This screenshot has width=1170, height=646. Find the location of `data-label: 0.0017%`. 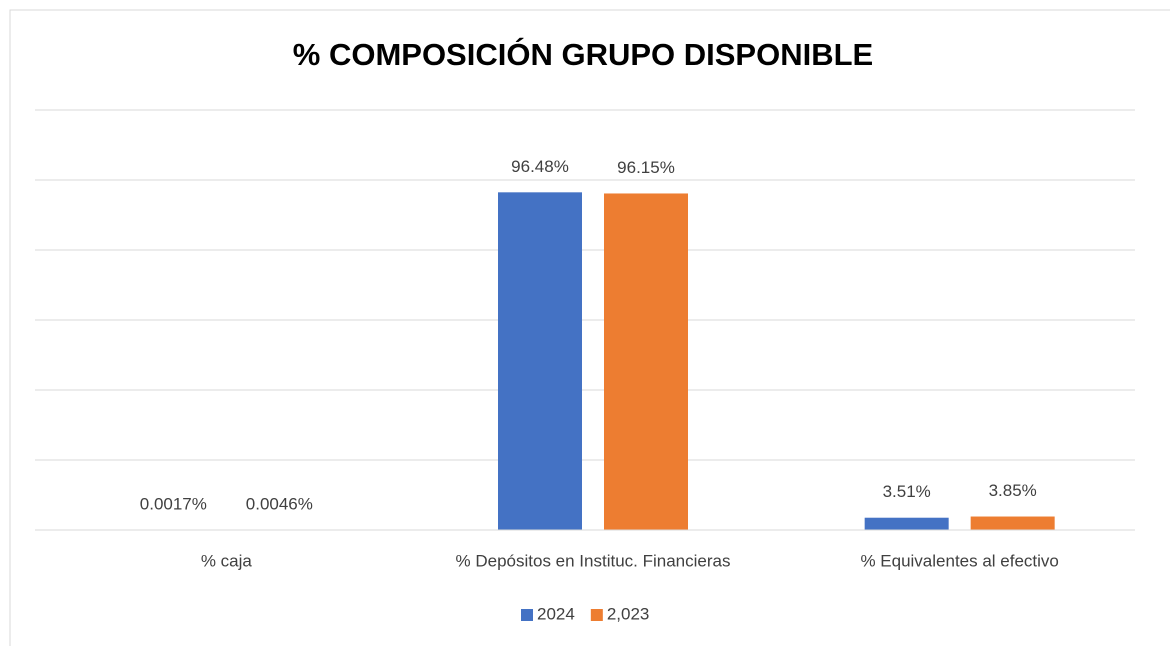

data-label: 0.0017% is located at coordinates (173, 503).